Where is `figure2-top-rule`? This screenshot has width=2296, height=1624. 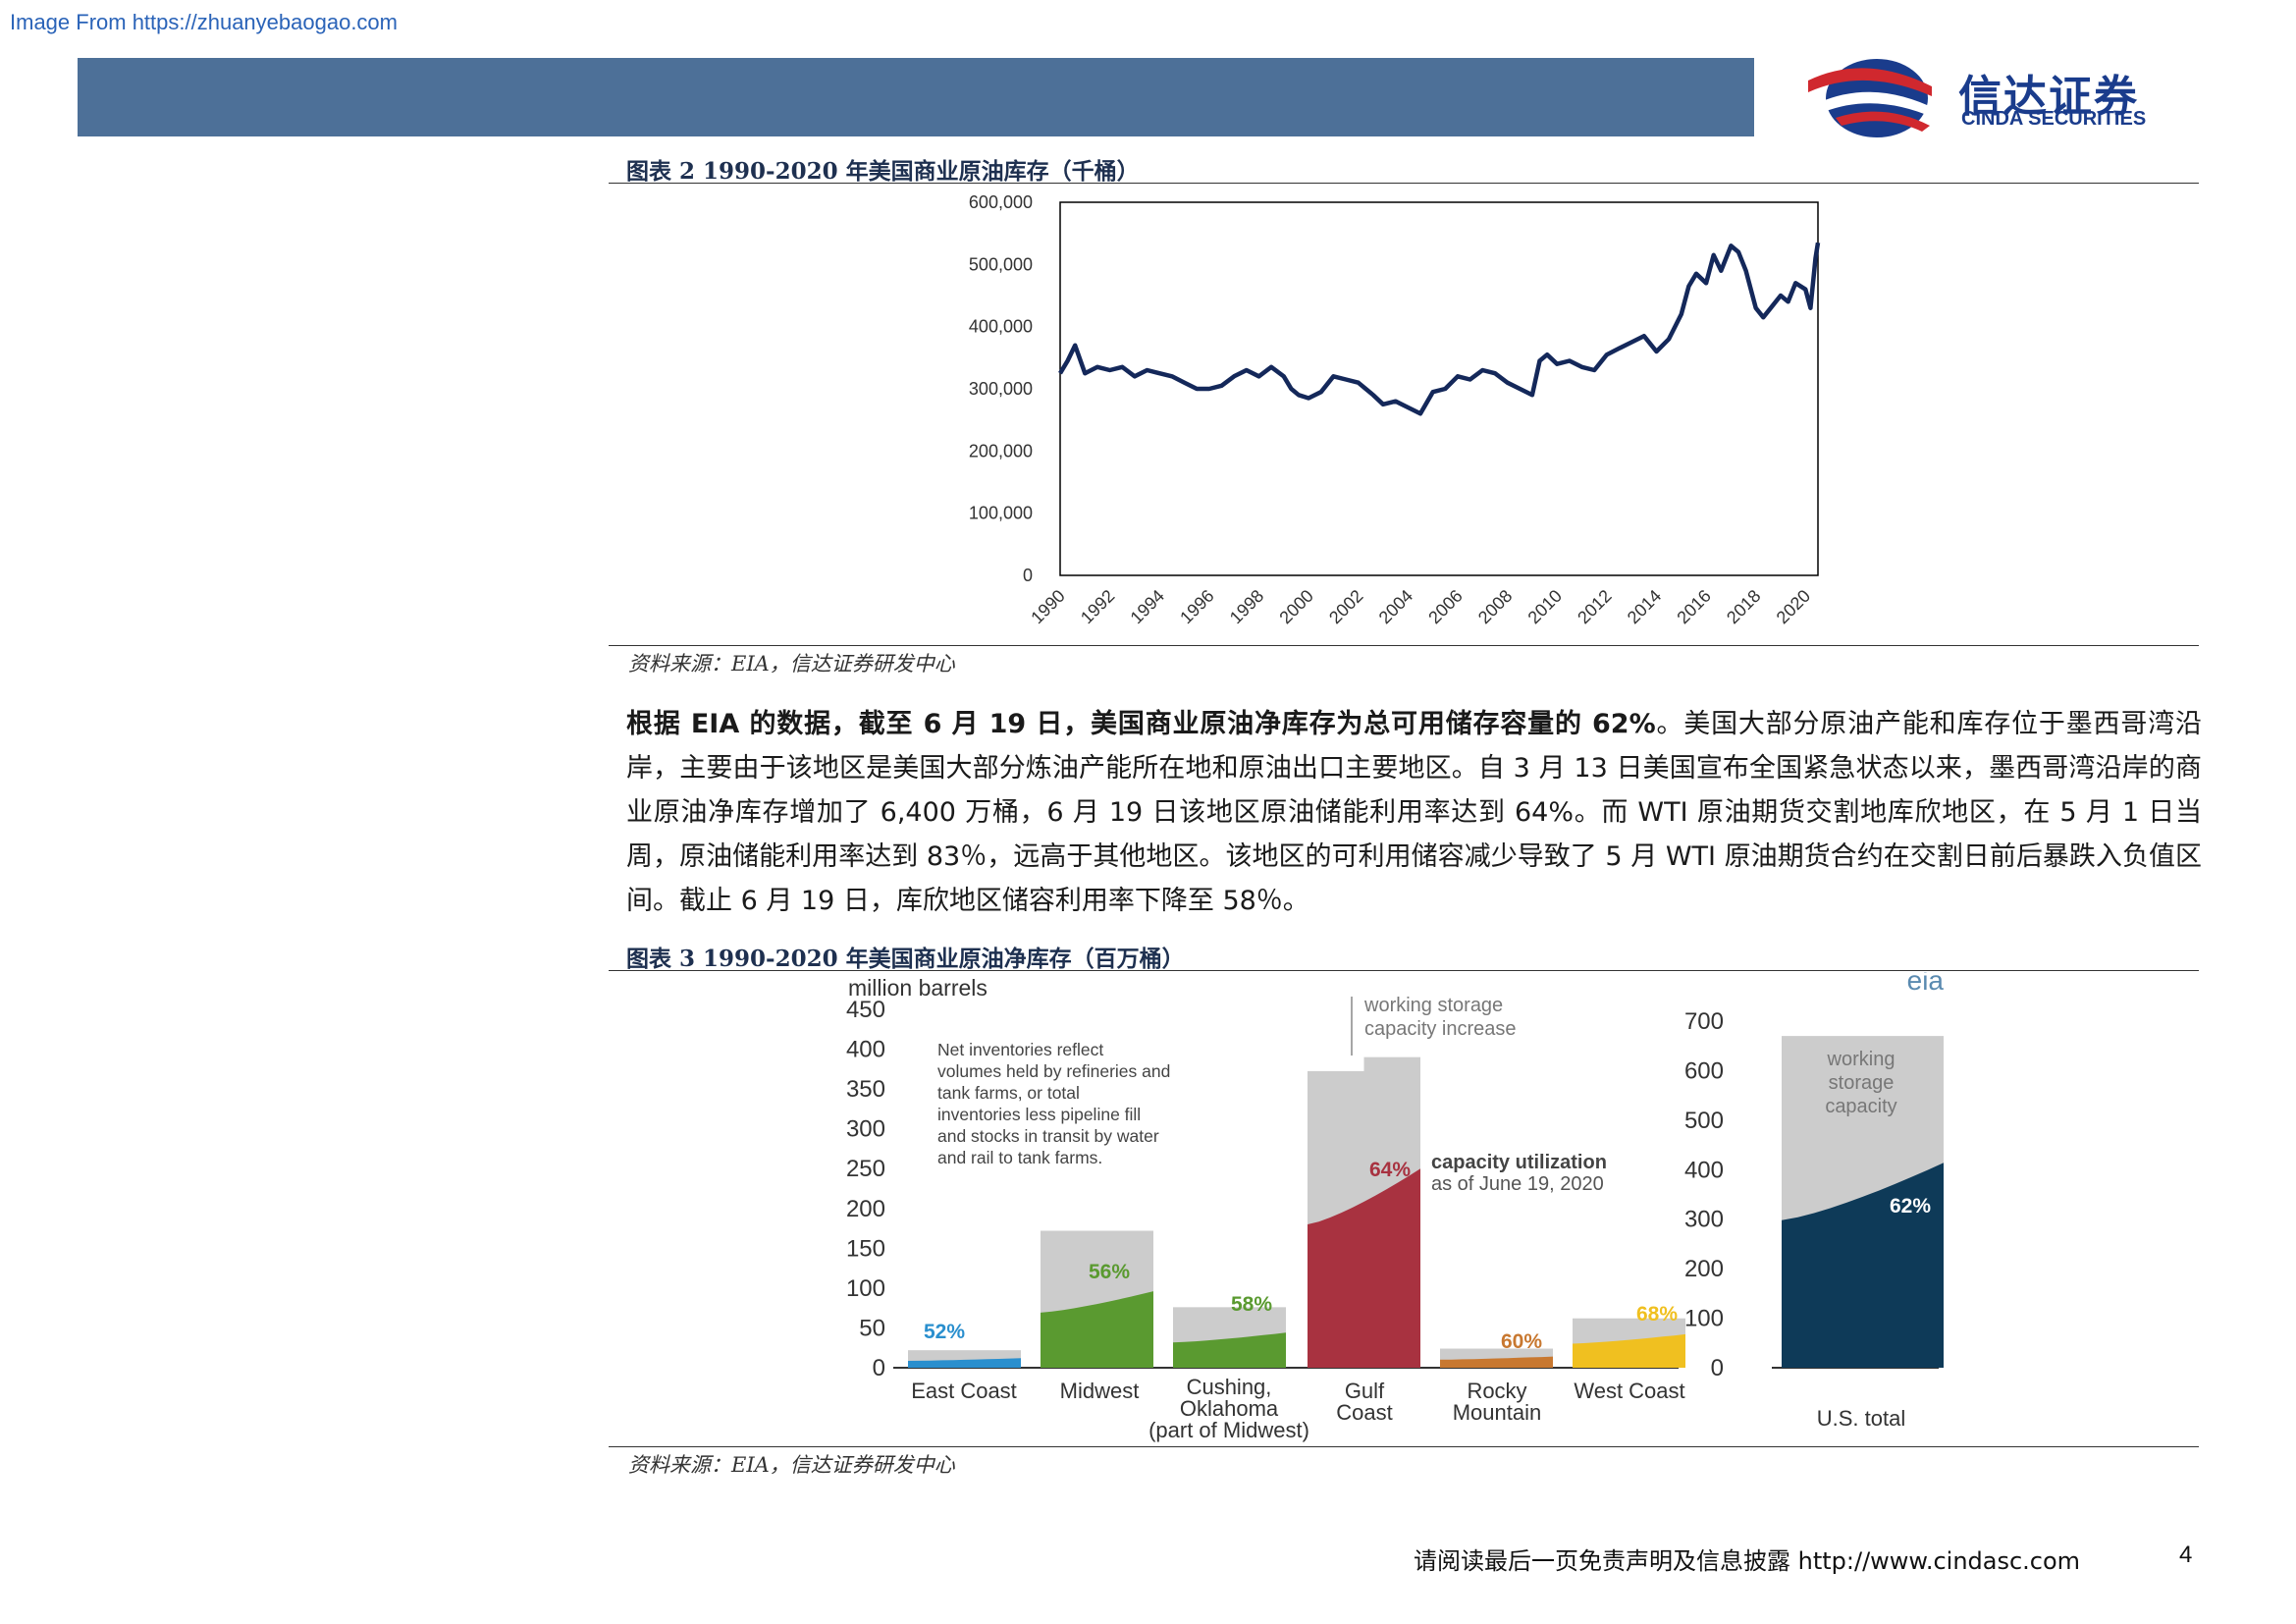
figure2-top-rule is located at coordinates (1404, 183).